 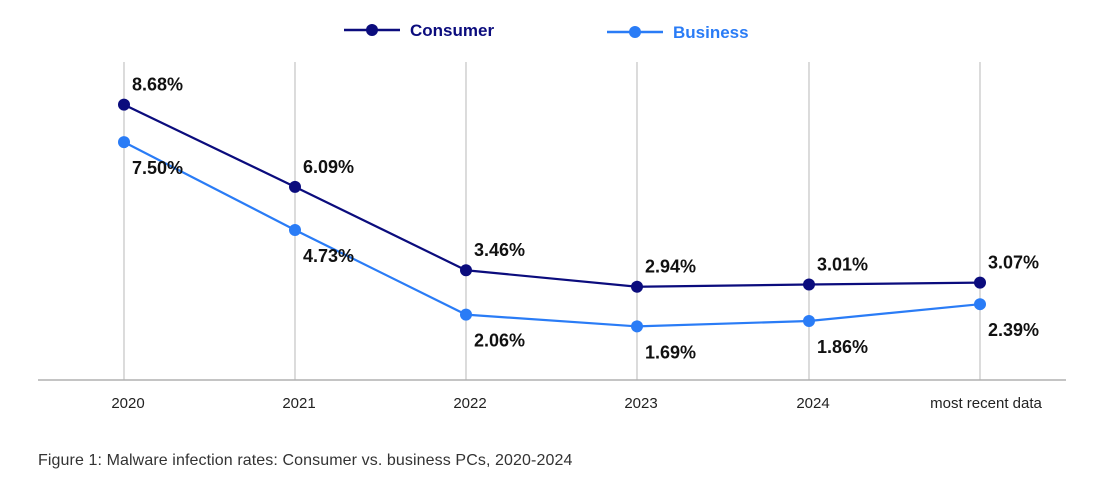 I want to click on legend-item-consumer: Consumer, so click(x=419, y=30).